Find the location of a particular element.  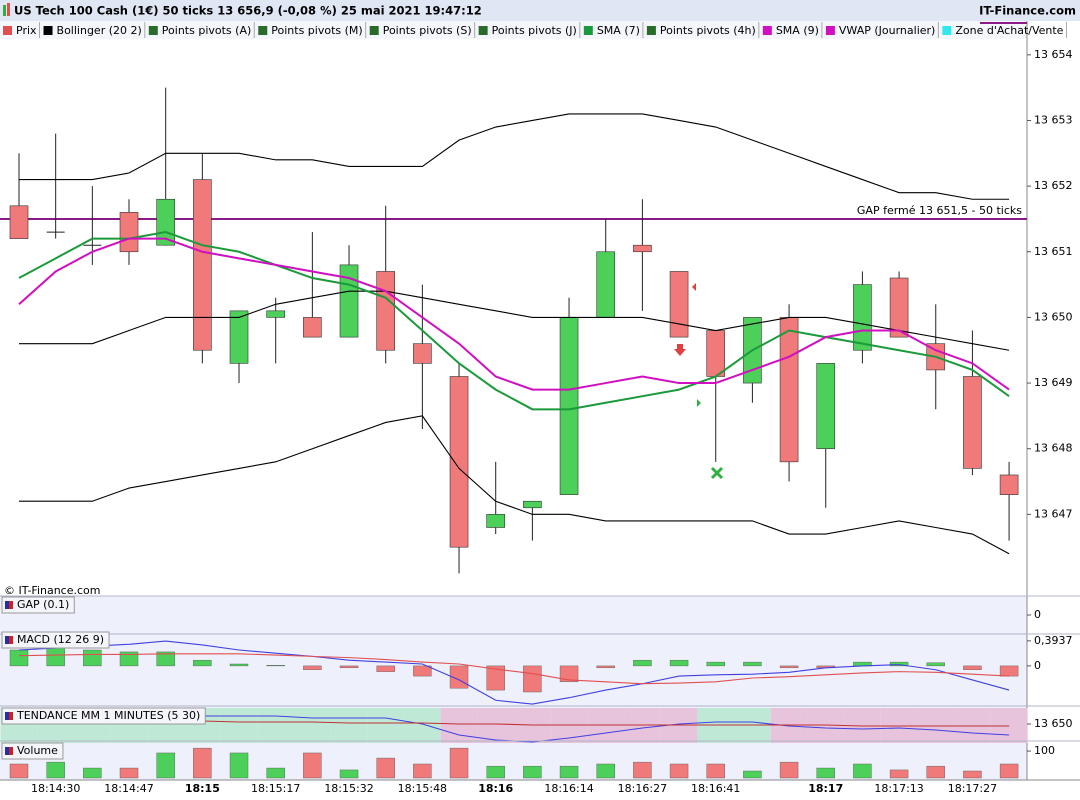

marker is located at coordinates (694, 287).